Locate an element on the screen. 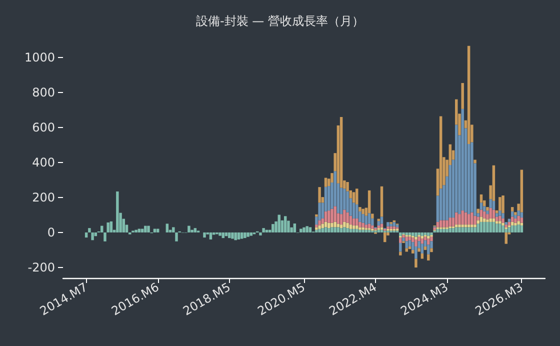 Image resolution: width=560 pixels, height=346 pixels. y-tick-label: 400 is located at coordinates (43, 162).